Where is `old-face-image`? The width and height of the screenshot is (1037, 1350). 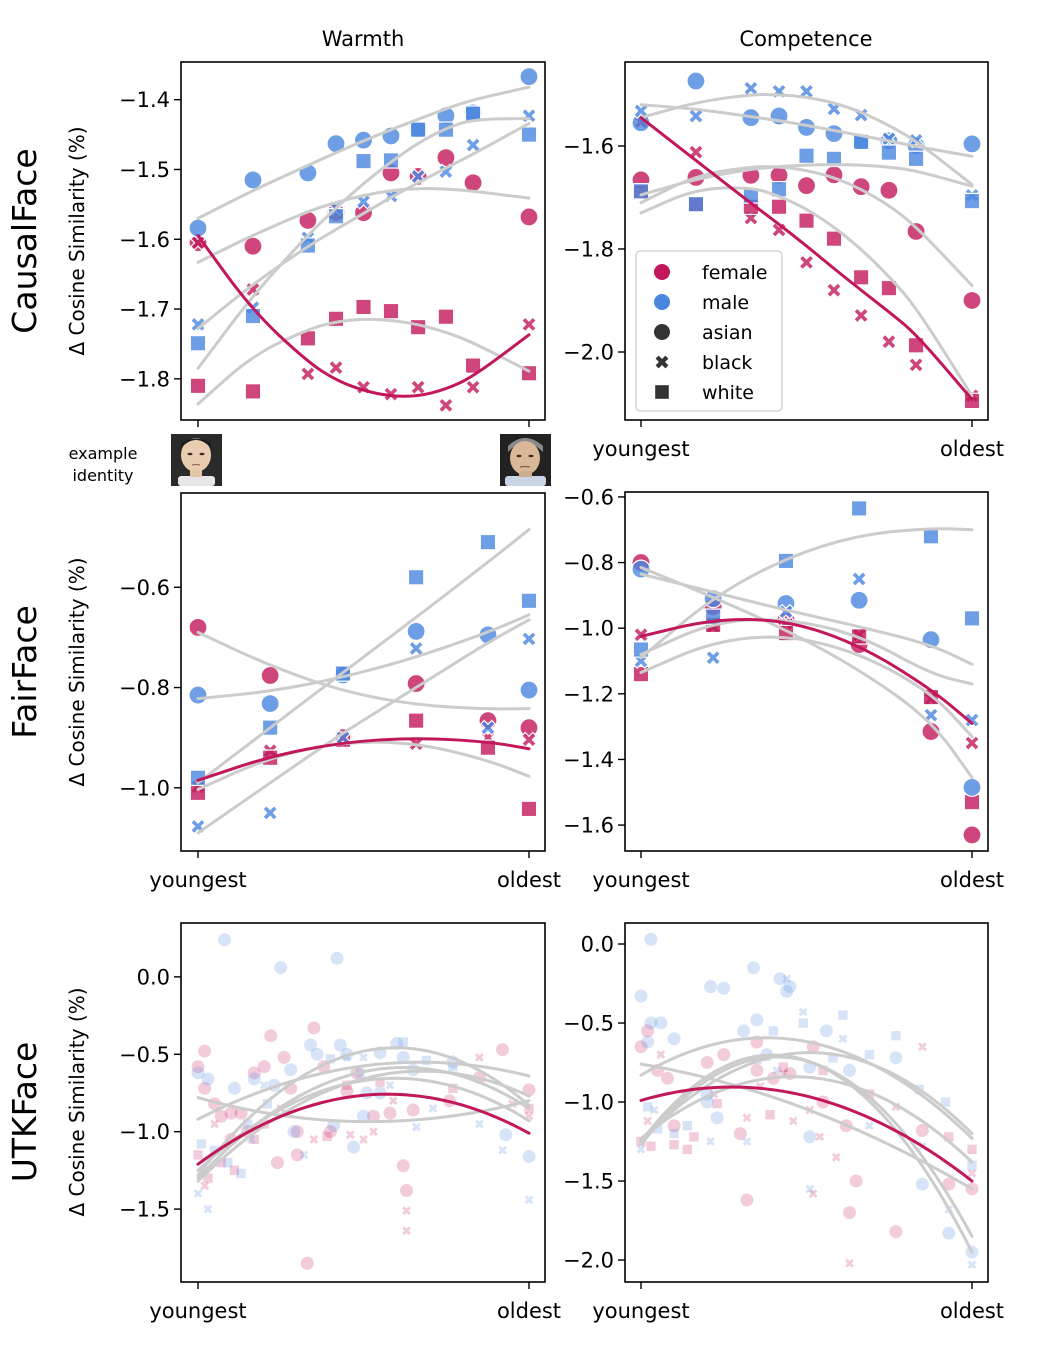
old-face-image is located at coordinates (525, 460).